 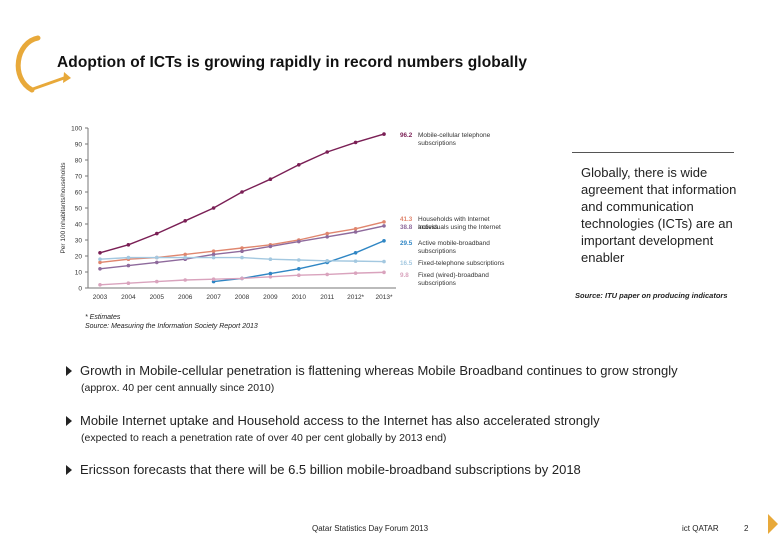 I want to click on legend-entry: Individuals using the Internet, so click(x=459, y=227).